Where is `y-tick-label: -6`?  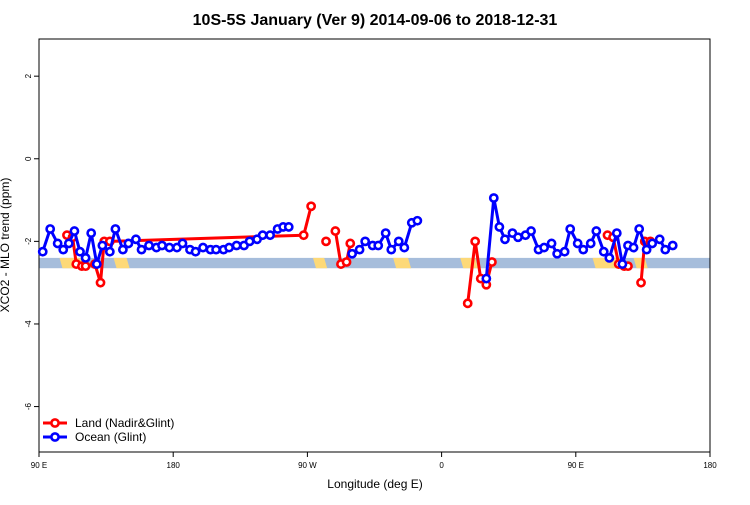 y-tick-label: -6 is located at coordinates (28, 406).